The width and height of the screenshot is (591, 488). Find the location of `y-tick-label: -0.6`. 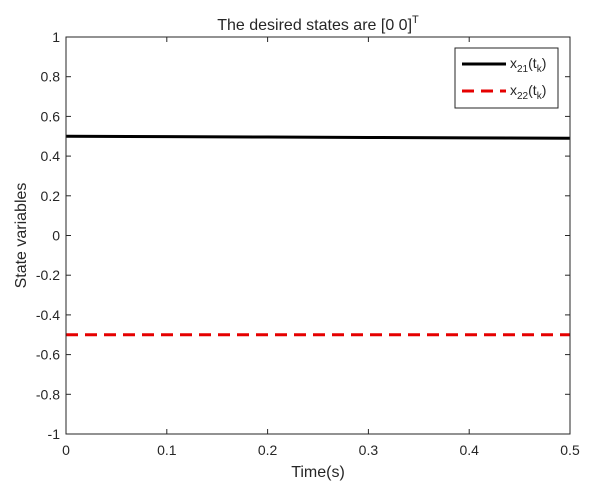

y-tick-label: -0.6 is located at coordinates (48, 355).